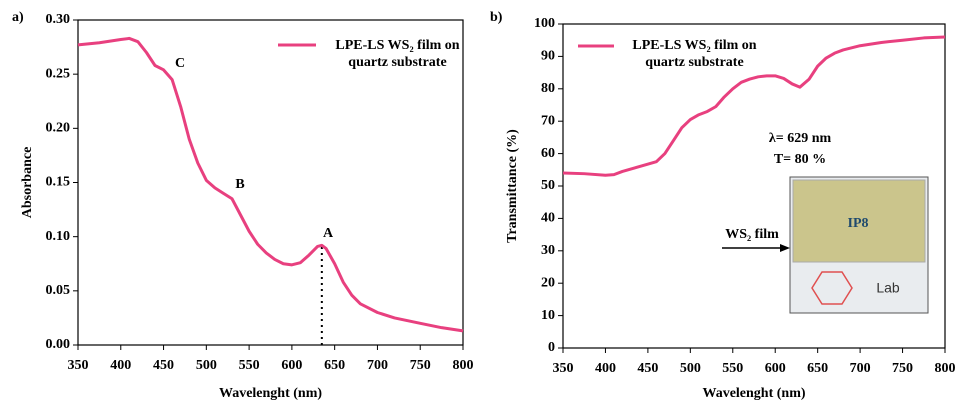 Image resolution: width=959 pixels, height=405 pixels. I want to click on y-axis-label: Absorbance, so click(27, 183).